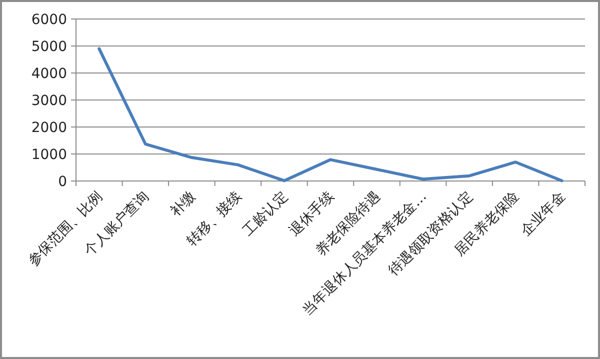 The width and height of the screenshot is (600, 359). I want to click on y-tick-label: 6000, so click(49, 20).